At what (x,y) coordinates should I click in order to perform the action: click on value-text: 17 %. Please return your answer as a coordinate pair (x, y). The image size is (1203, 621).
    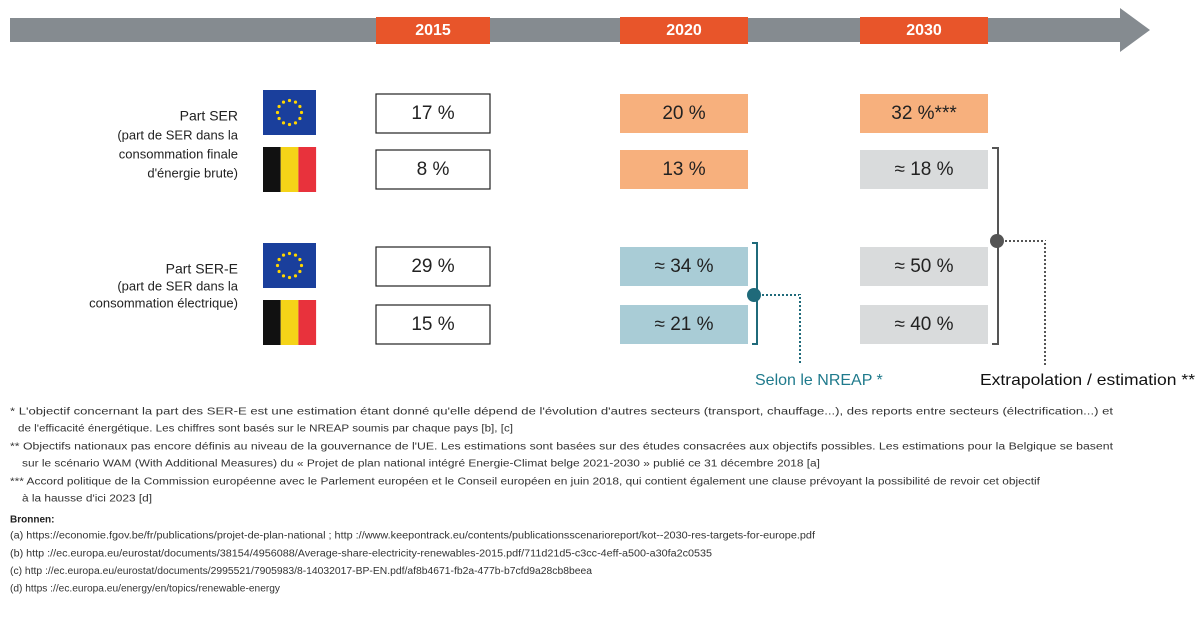
    Looking at the image, I should click on (432, 113).